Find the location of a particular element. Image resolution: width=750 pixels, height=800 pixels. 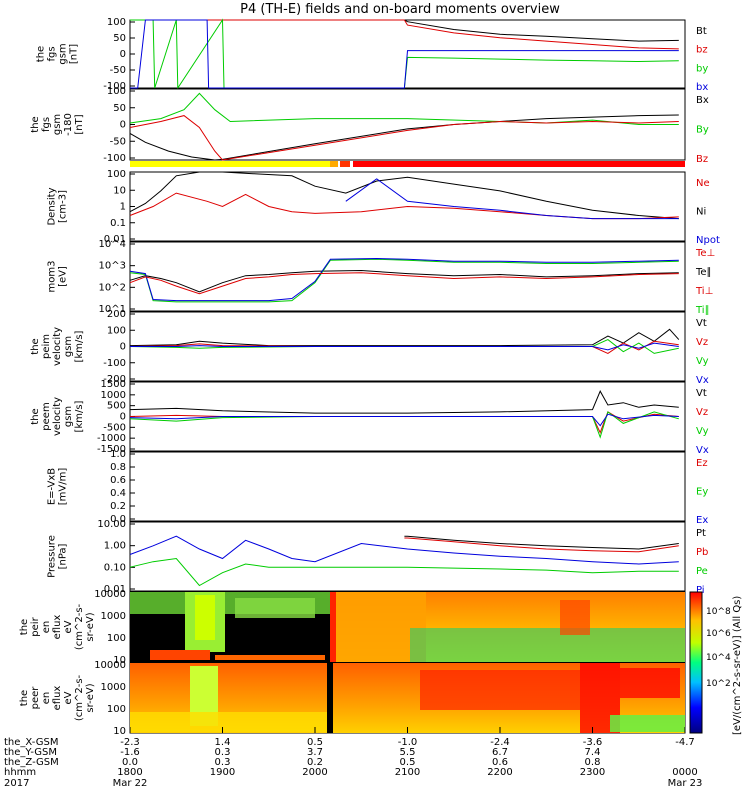

y-tick-label: 0.6 is located at coordinates (118, 480).